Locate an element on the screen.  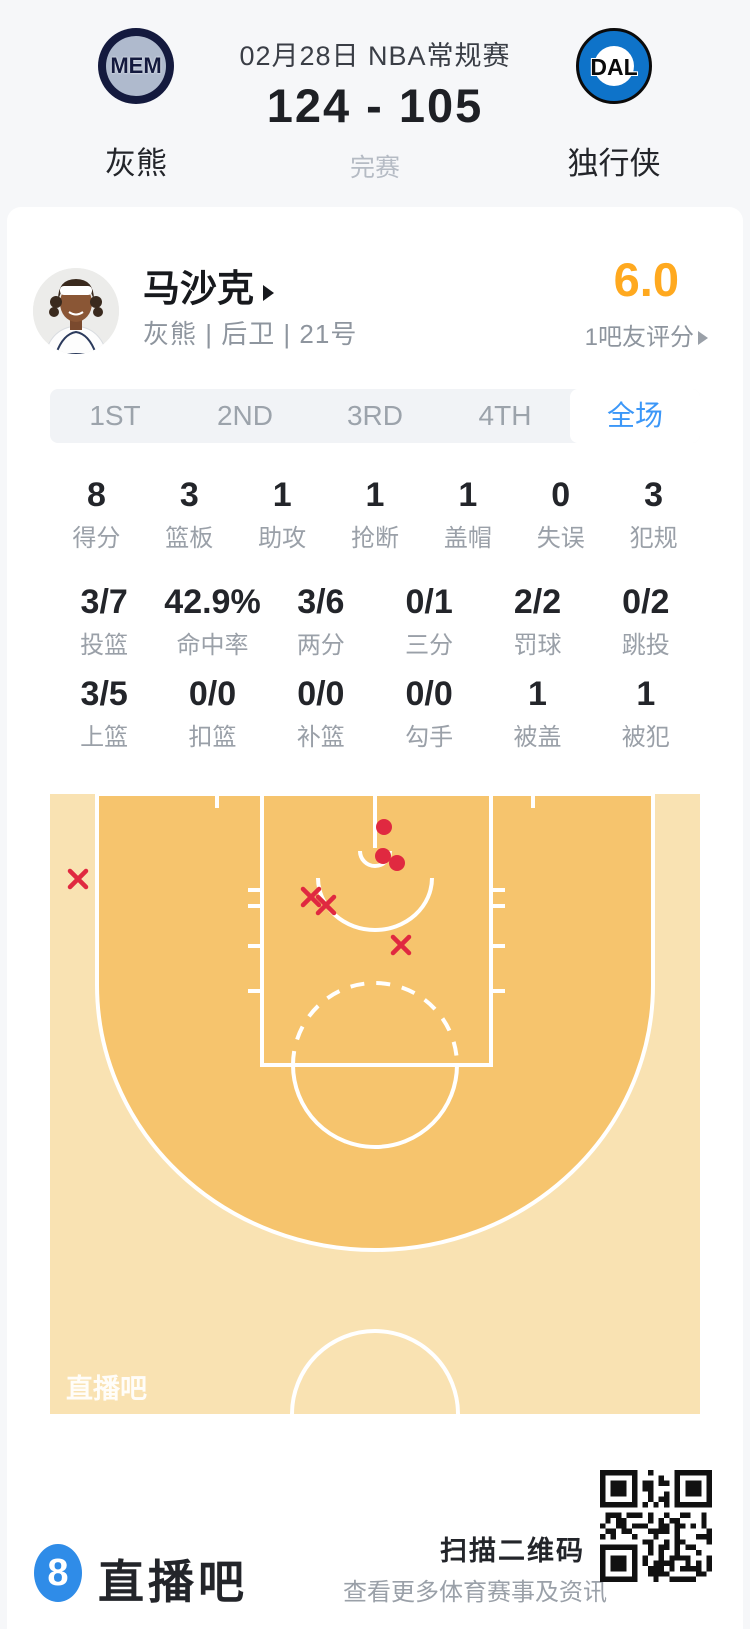
rating-votes-link: 1吧友评分 is located at coordinates (646, 334).